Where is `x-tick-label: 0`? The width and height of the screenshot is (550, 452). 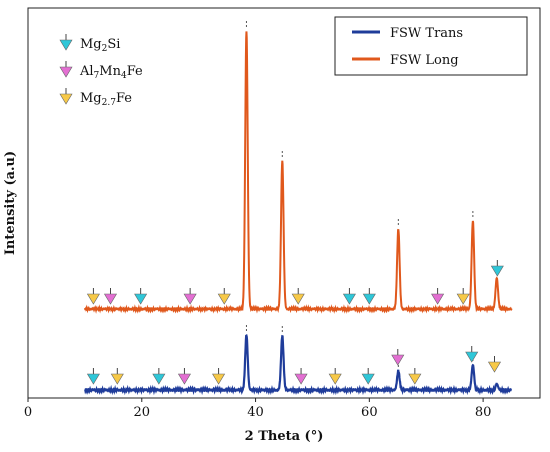 x-tick-label: 0 is located at coordinates (28, 412).